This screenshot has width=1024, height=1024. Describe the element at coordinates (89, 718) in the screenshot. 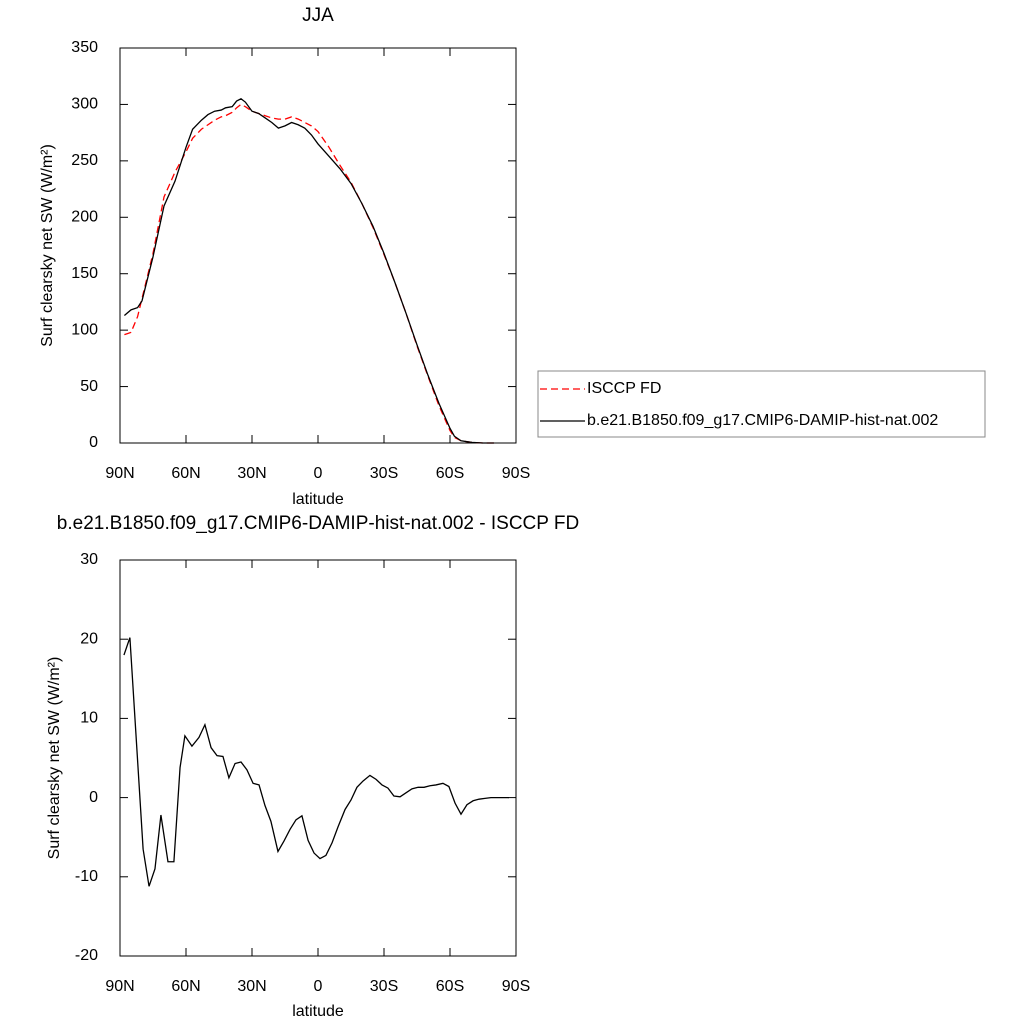

I see `y-tick-label: 10` at that location.